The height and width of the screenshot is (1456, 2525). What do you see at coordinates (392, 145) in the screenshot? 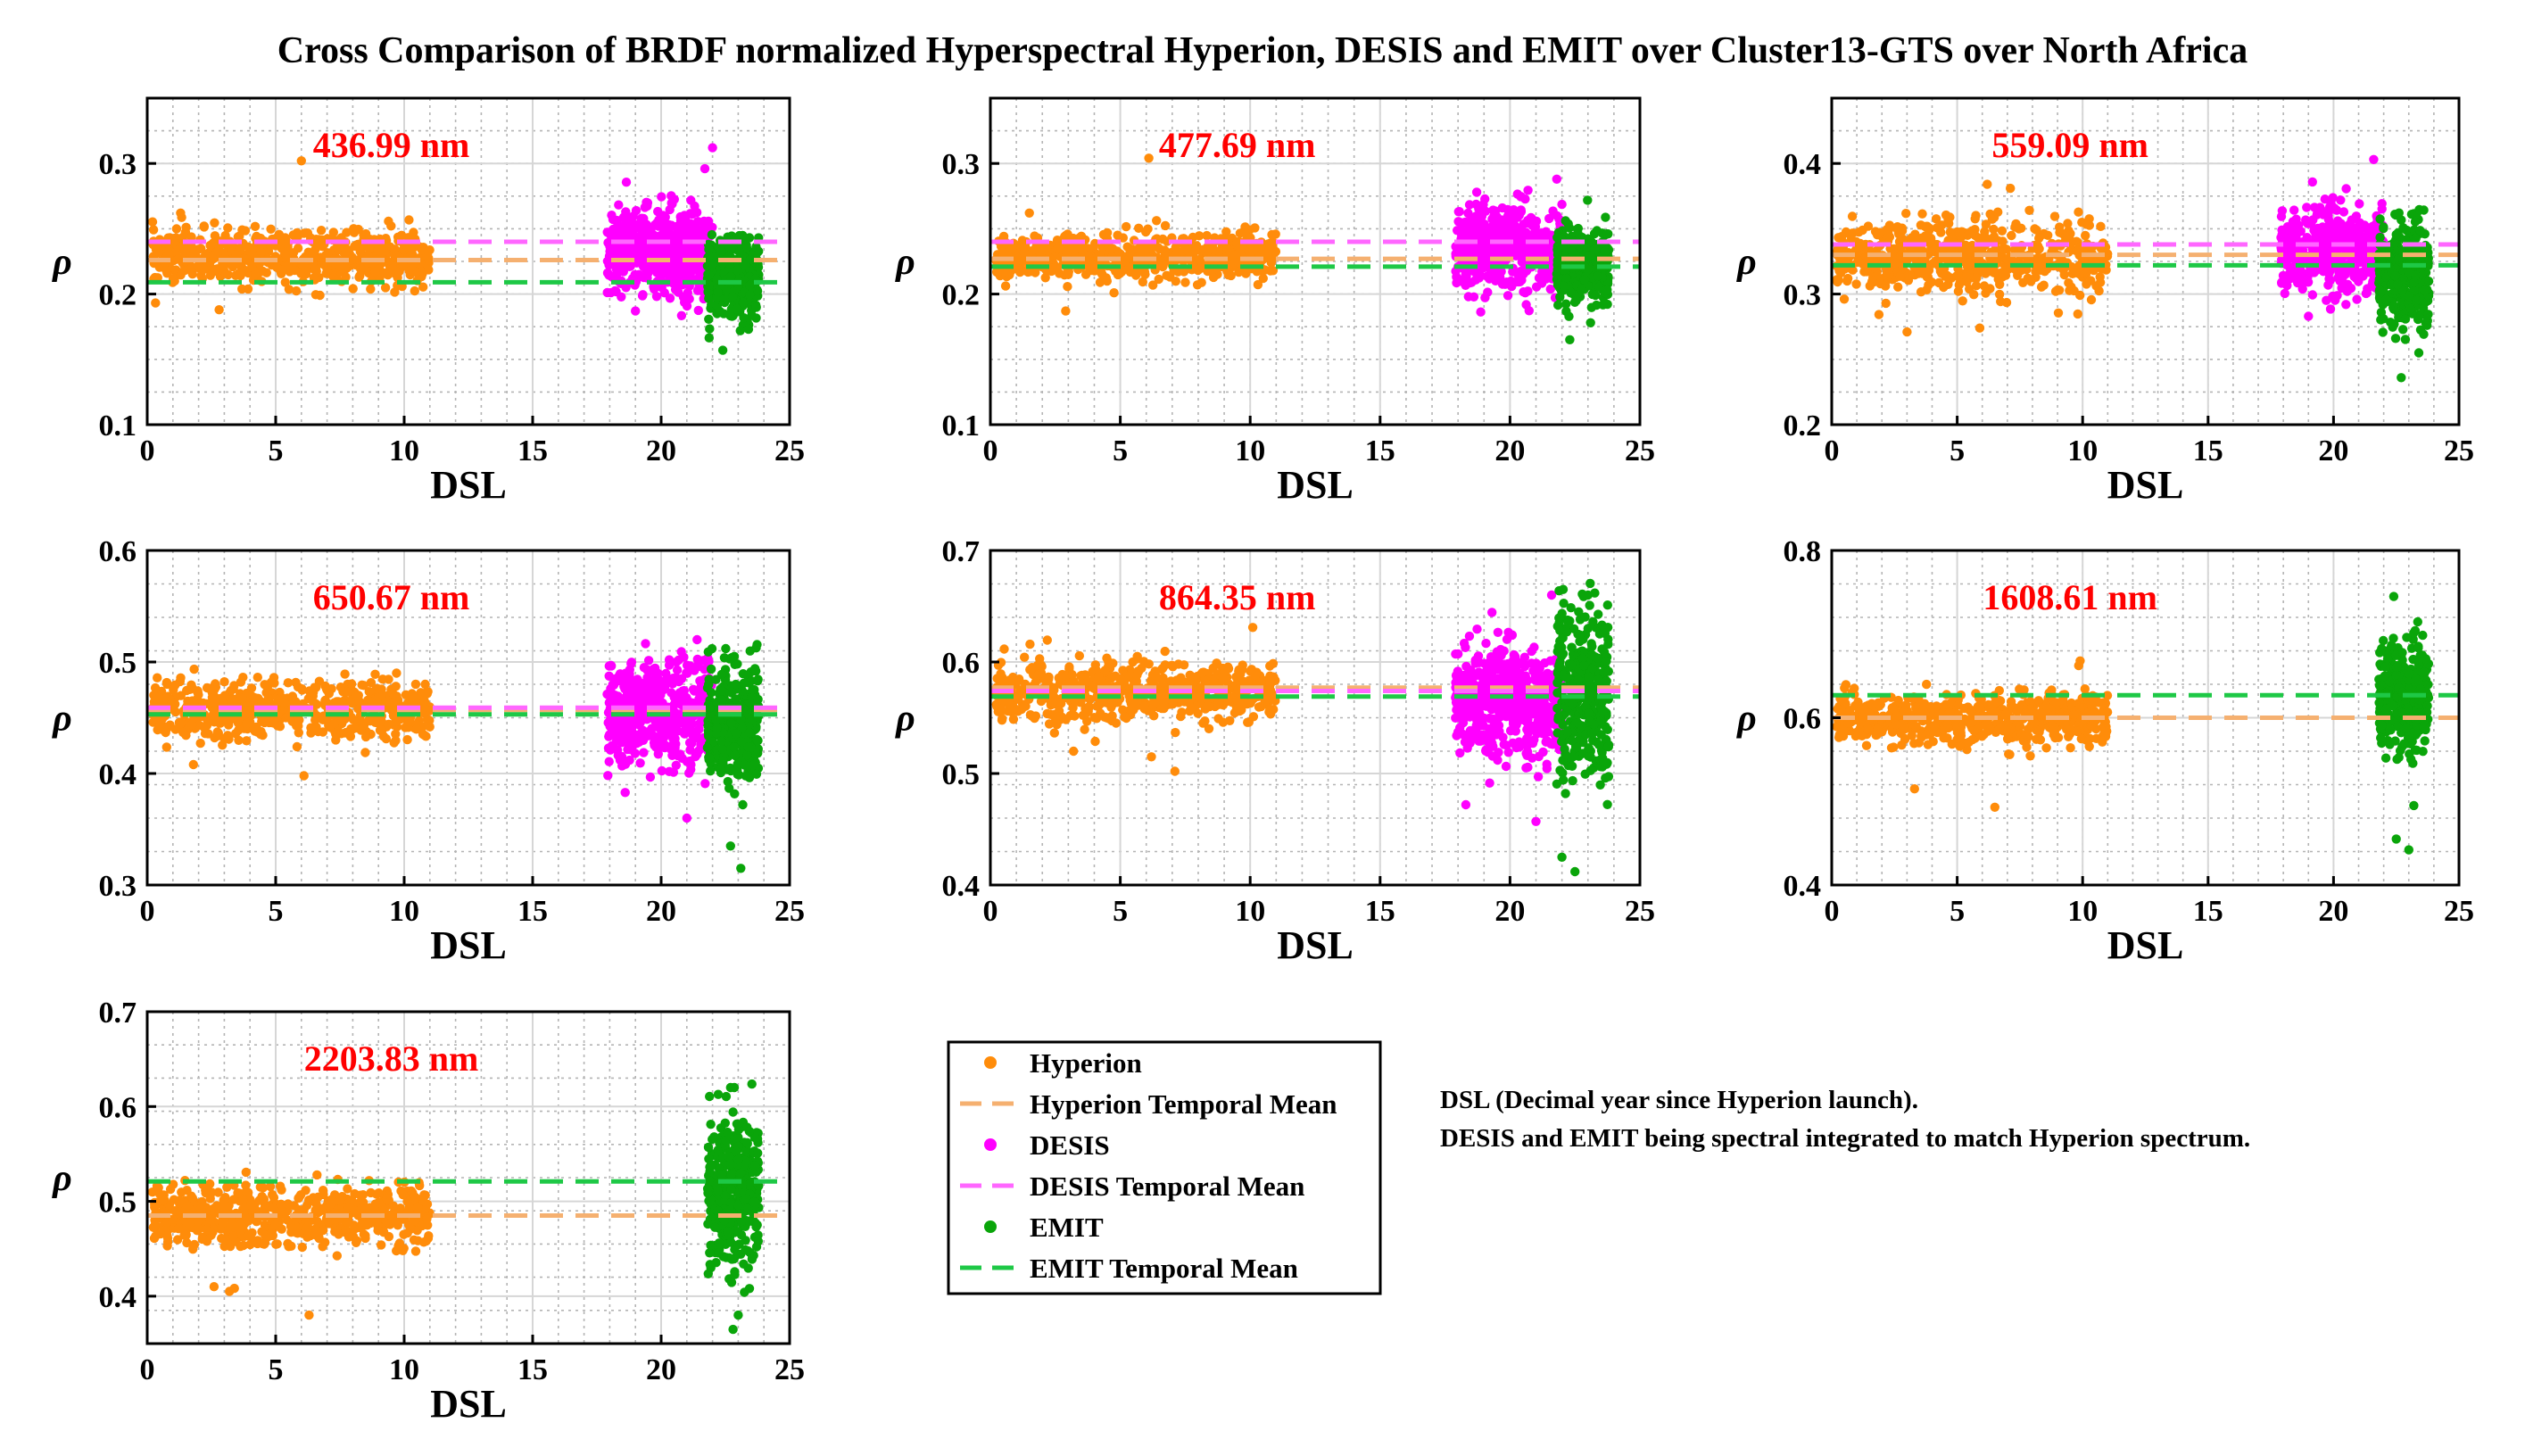
I see `wavelength-label: 436.99 nm` at bounding box center [392, 145].